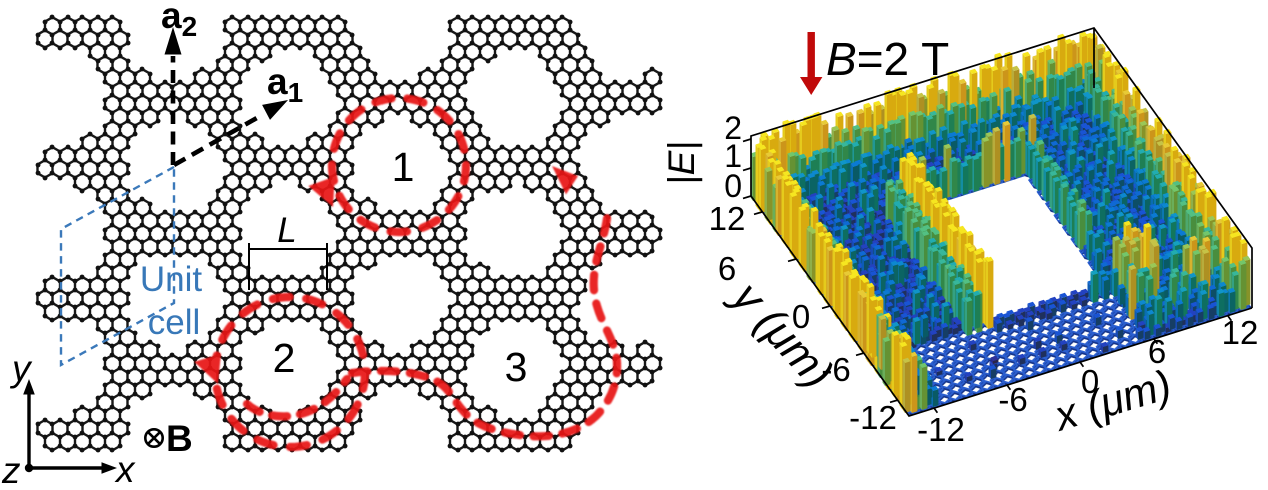  What do you see at coordinates (11, 470) in the screenshot?
I see `svg-text: z` at bounding box center [11, 470].